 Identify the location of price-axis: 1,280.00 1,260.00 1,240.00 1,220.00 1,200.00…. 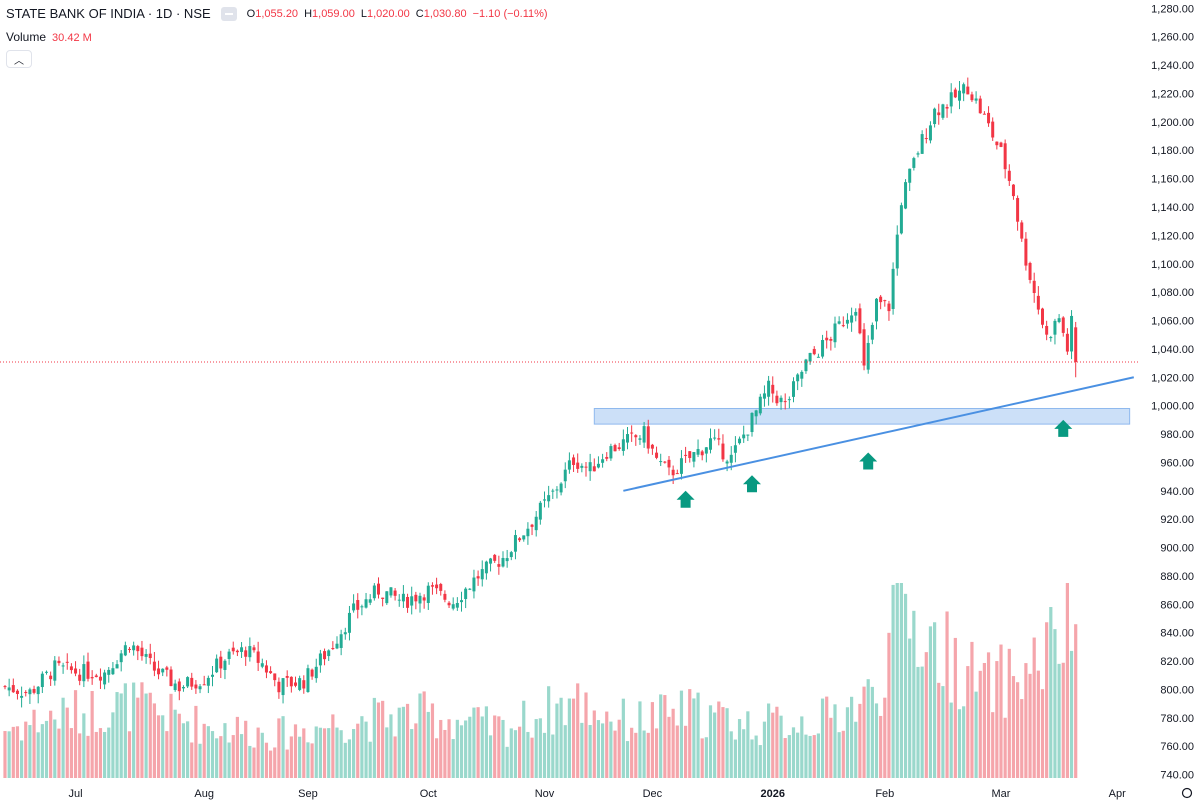
(1170, 391).